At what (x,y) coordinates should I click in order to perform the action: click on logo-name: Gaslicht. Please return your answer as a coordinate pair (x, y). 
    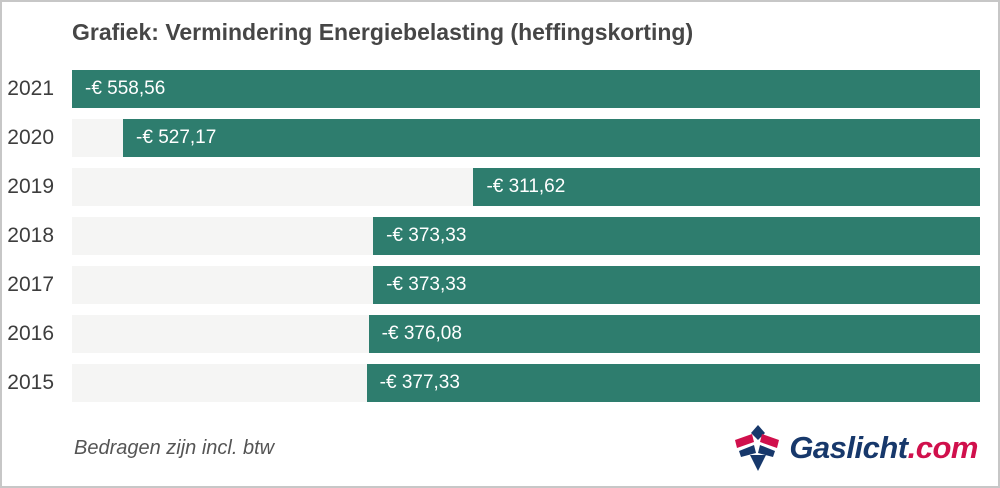
    Looking at the image, I should click on (848, 447).